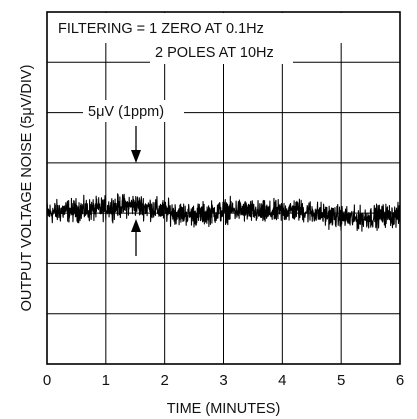  I want to click on marker-arrow-up-head, so click(136, 225).